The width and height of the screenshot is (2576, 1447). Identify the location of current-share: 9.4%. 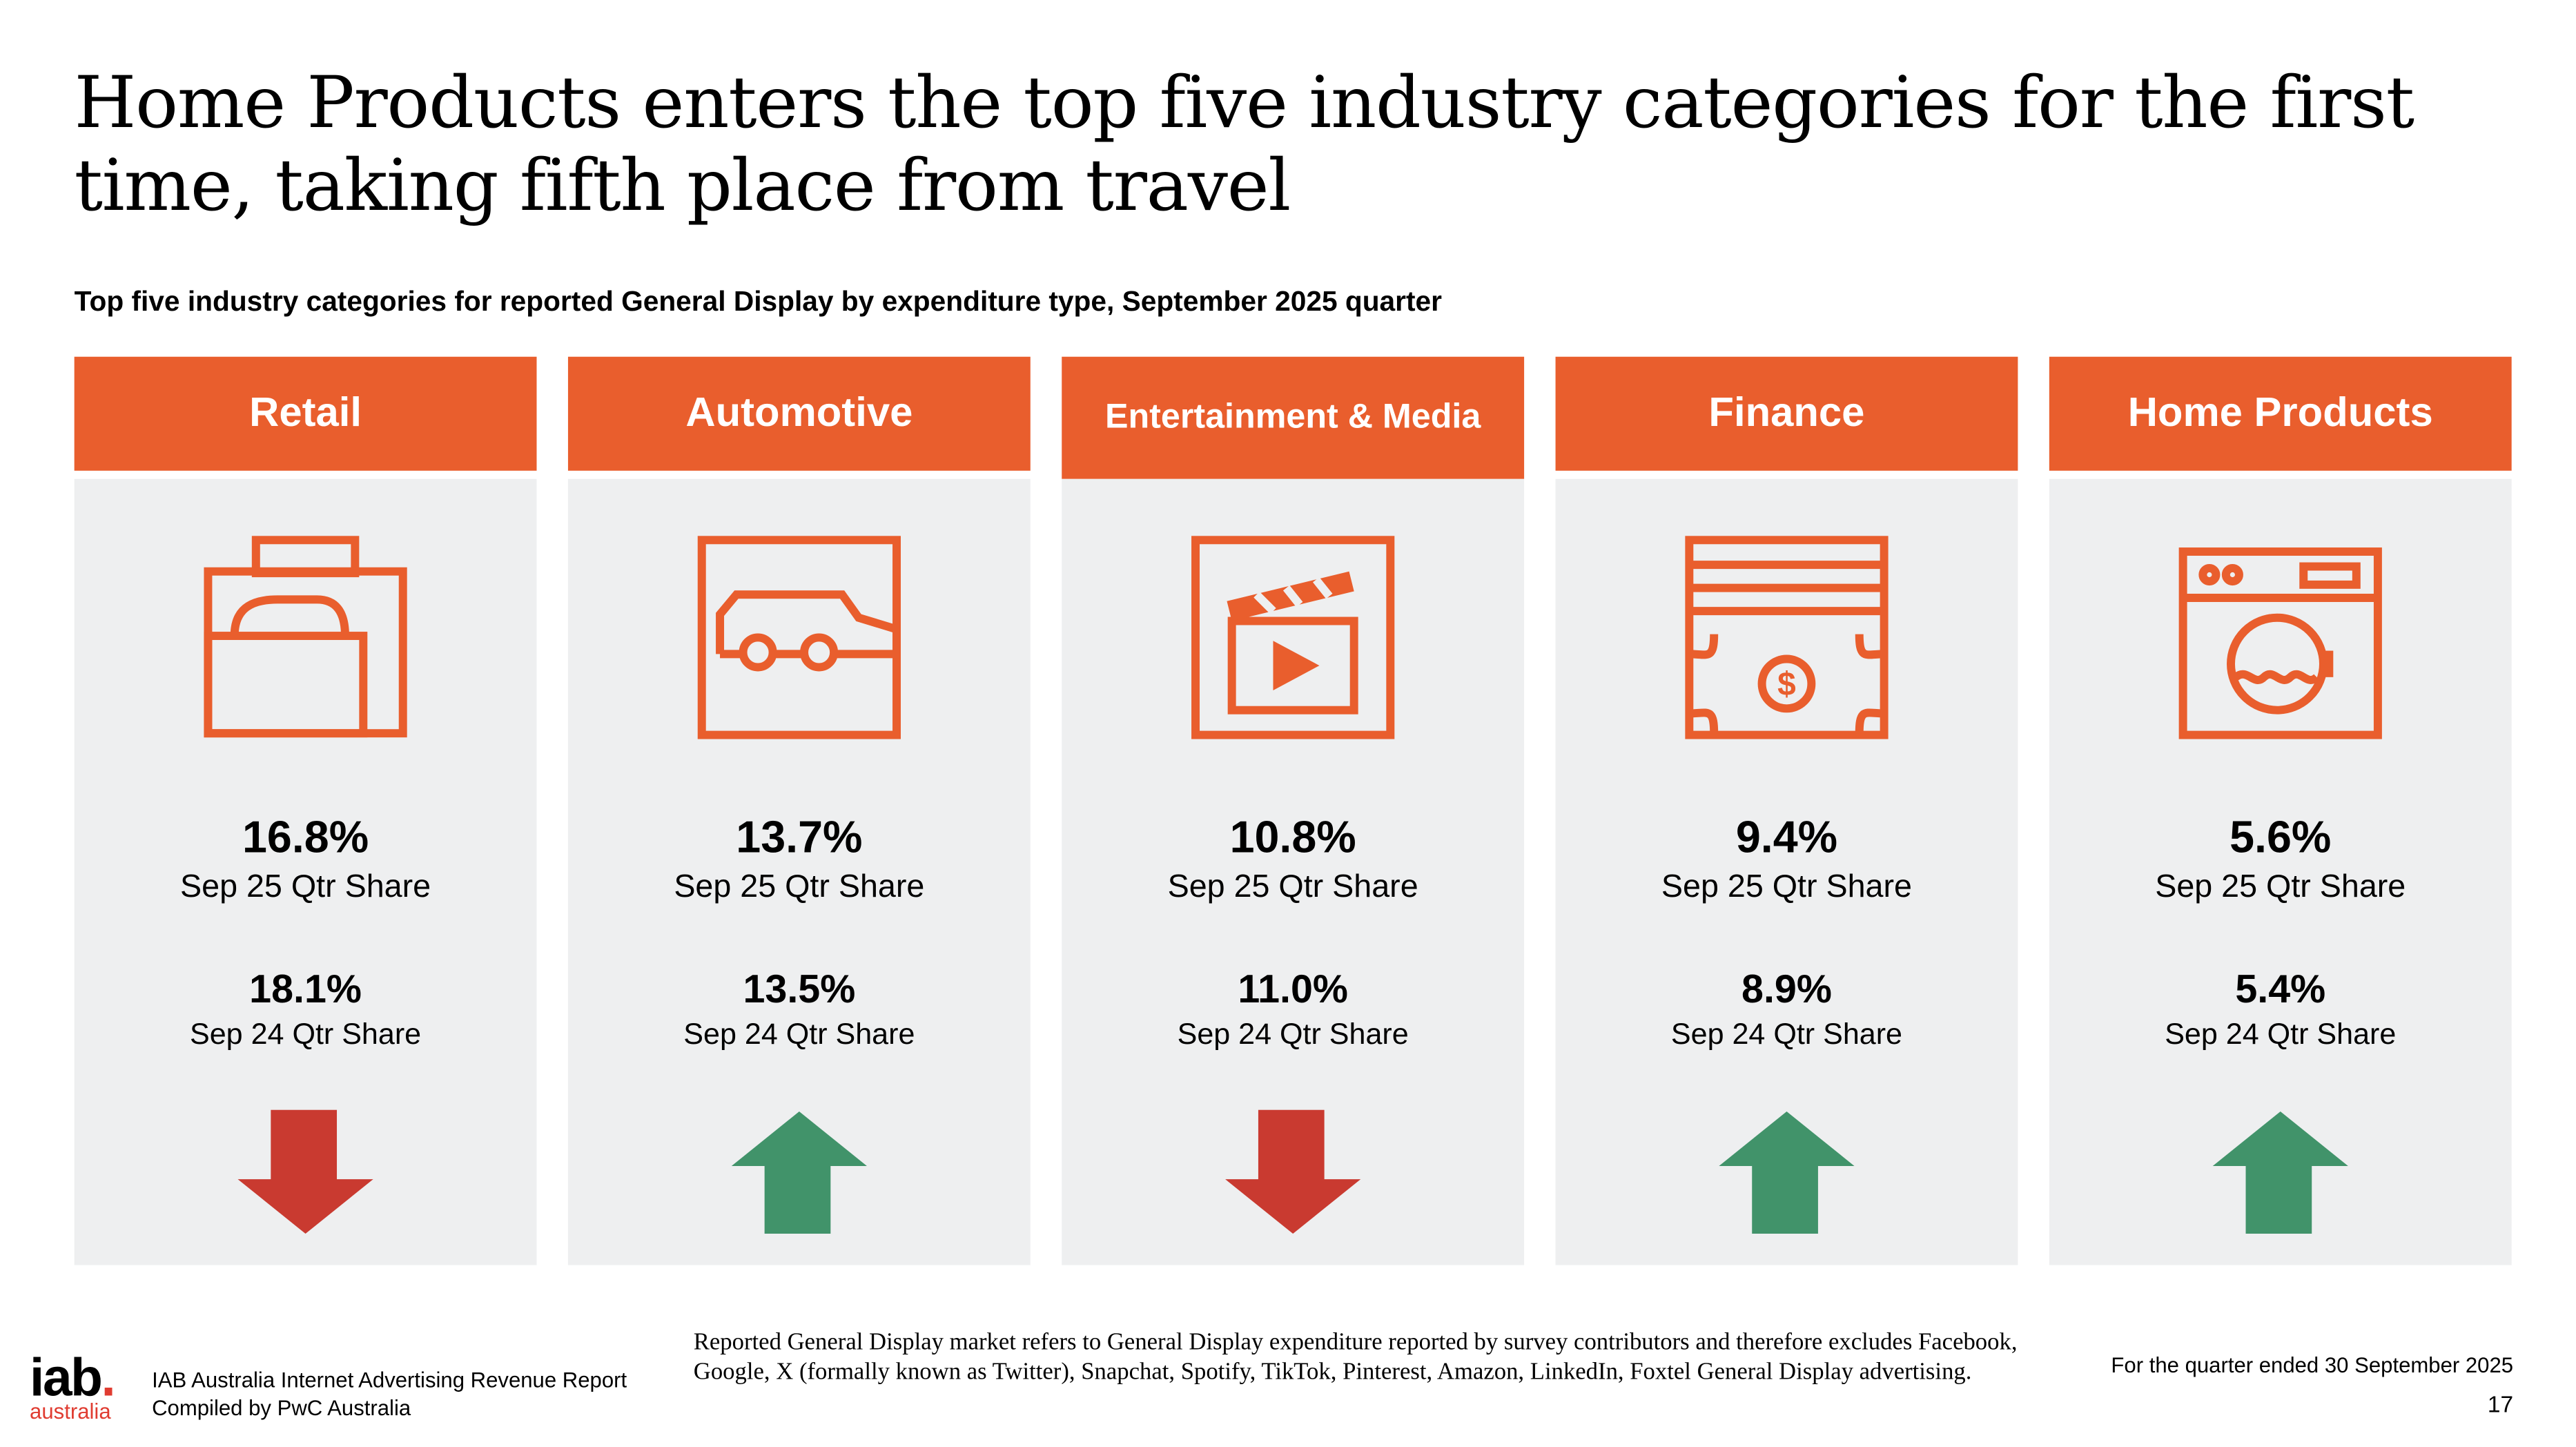
(1786, 837).